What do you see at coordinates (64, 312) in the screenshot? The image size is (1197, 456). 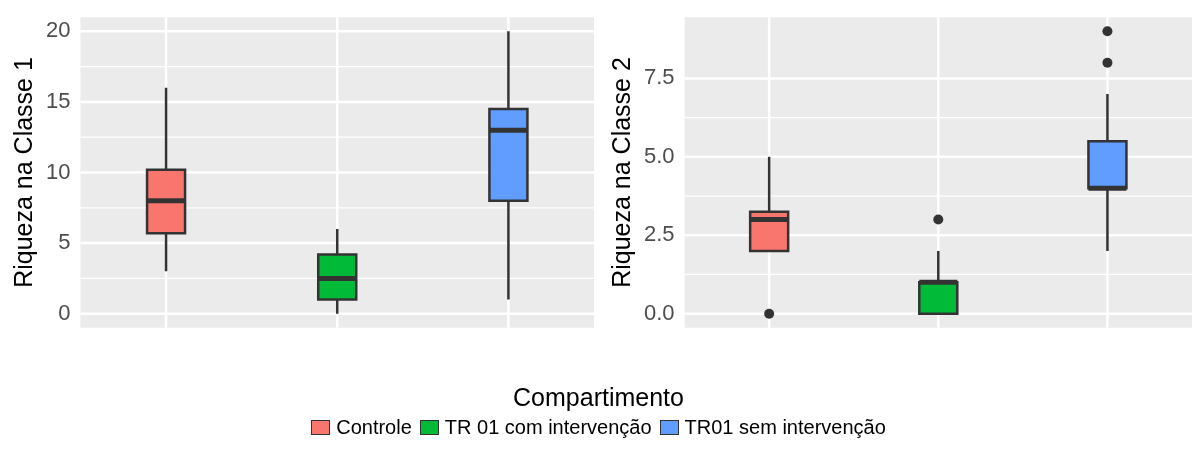 I see `y-tick-label: 0` at bounding box center [64, 312].